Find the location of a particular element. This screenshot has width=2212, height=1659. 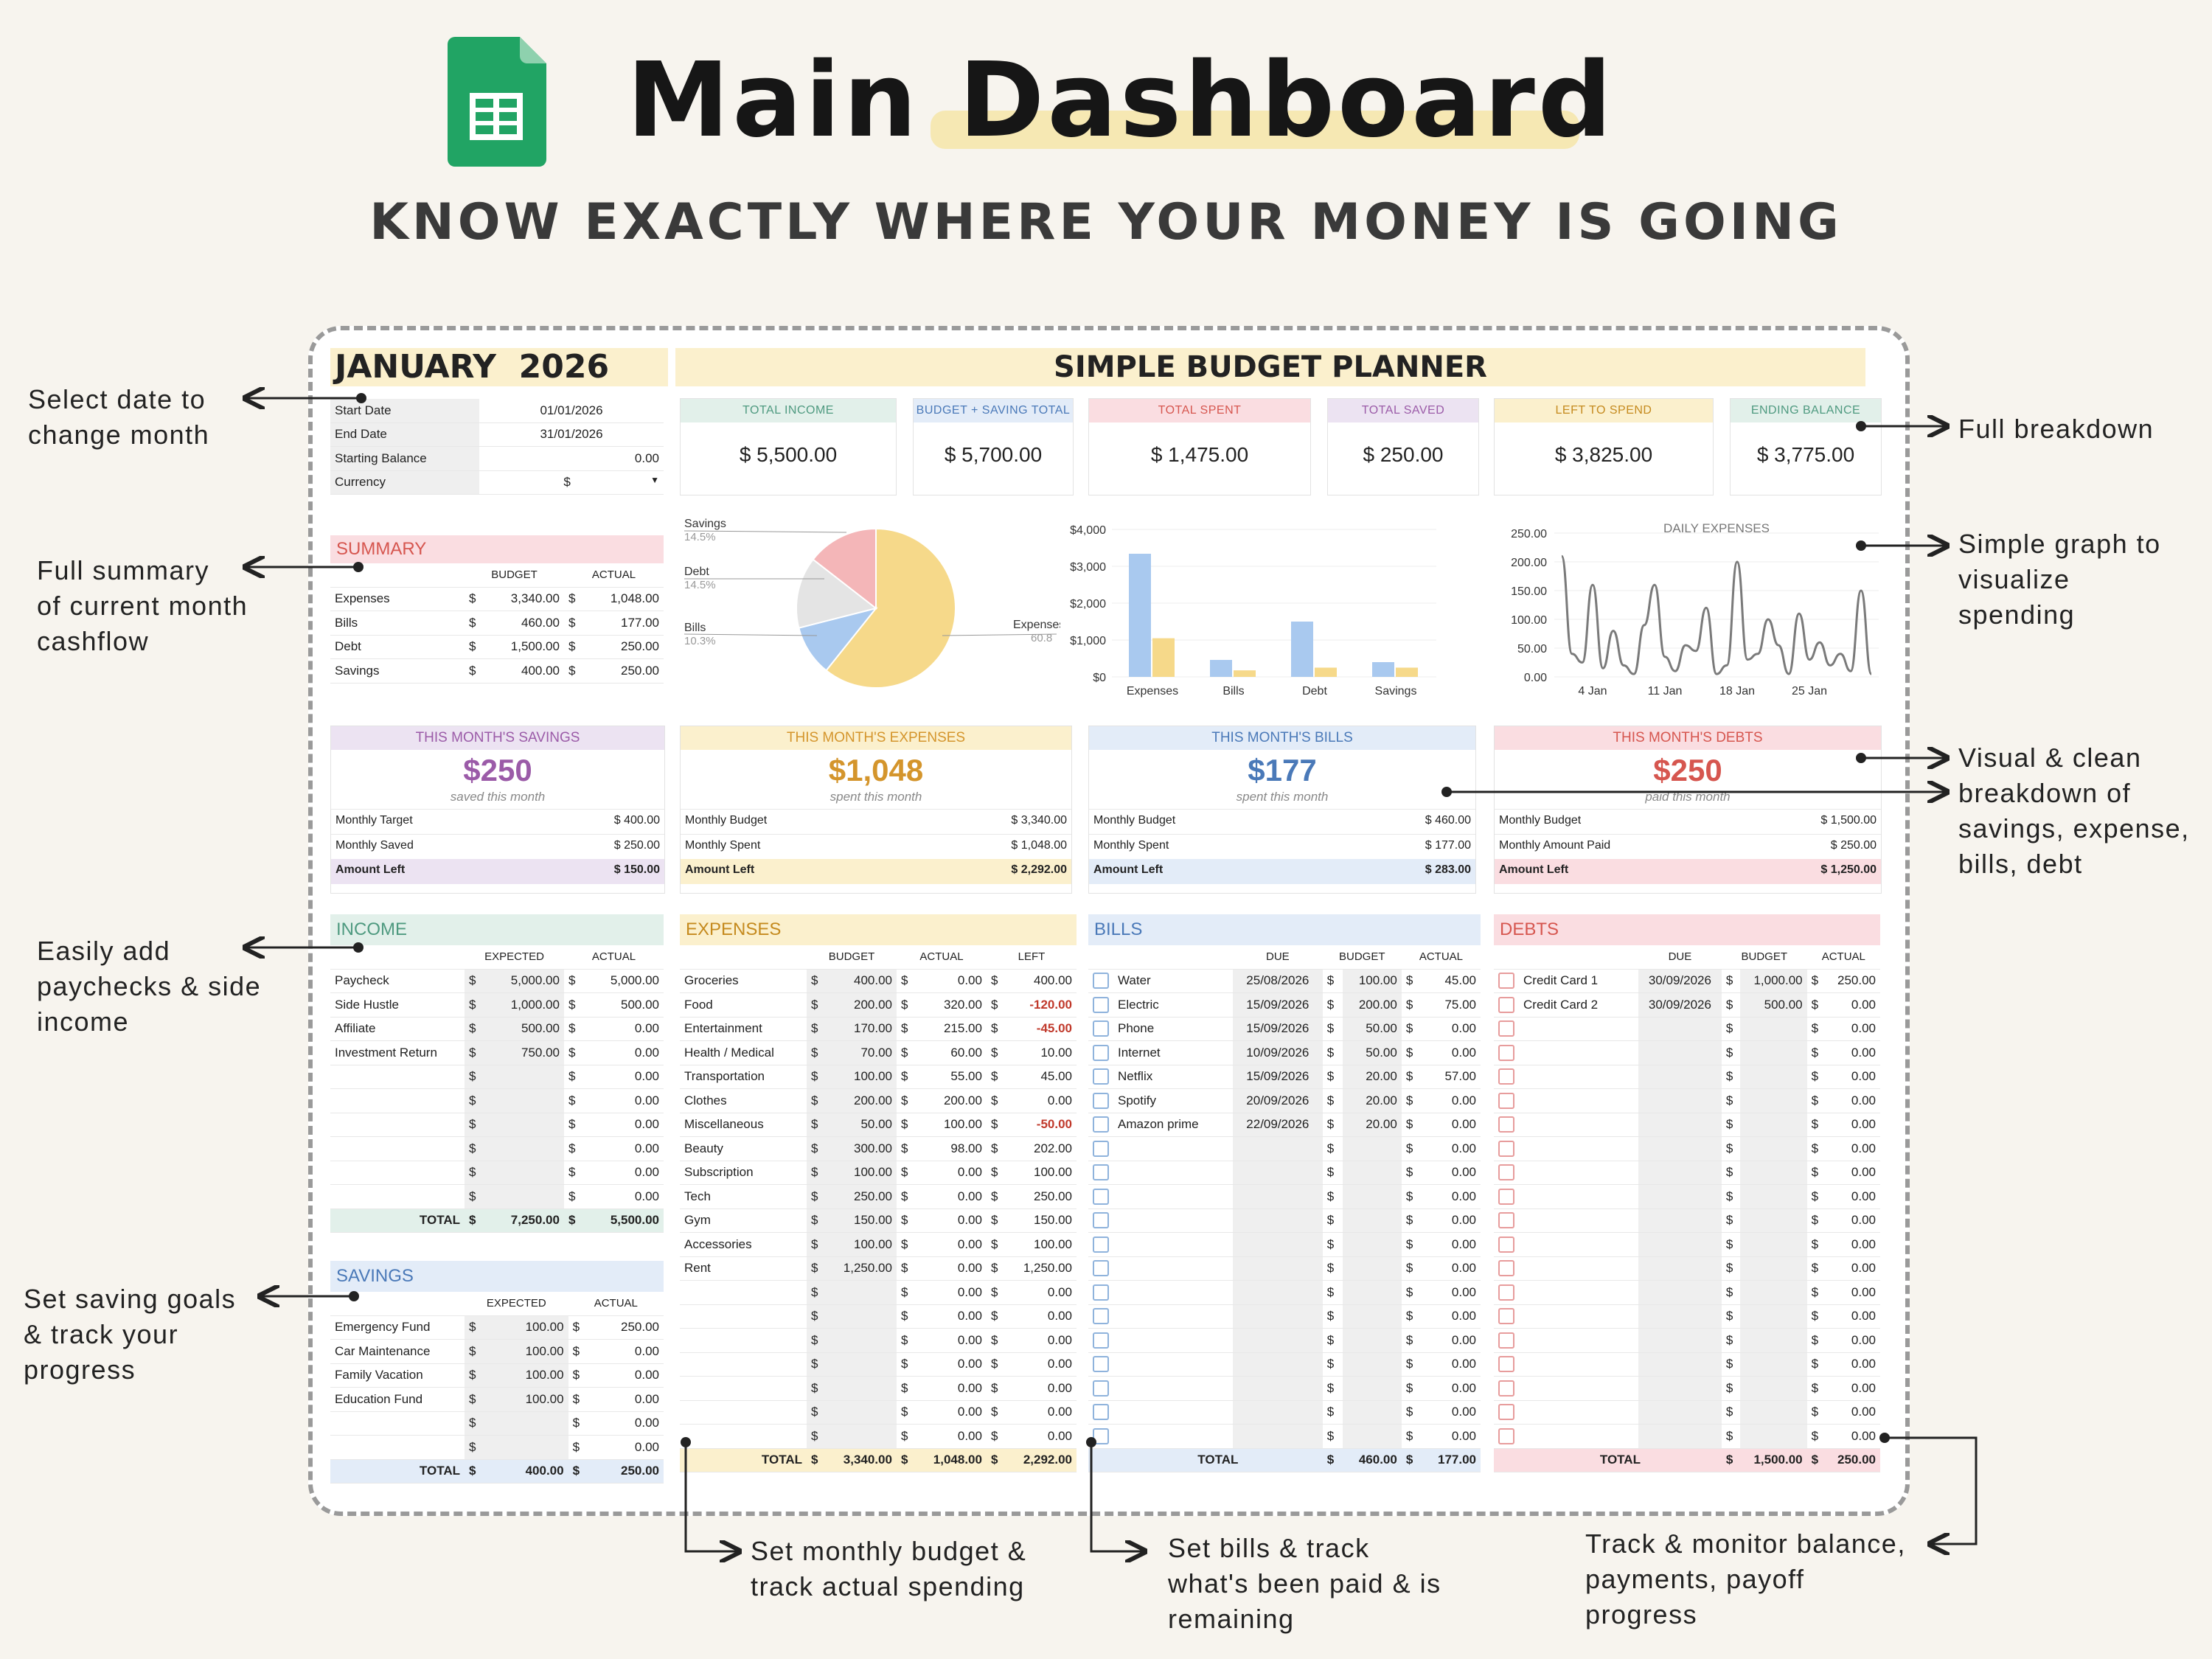

table-row: Spotify 20/09/2026 $20.00 $0.00 is located at coordinates (1284, 1100).